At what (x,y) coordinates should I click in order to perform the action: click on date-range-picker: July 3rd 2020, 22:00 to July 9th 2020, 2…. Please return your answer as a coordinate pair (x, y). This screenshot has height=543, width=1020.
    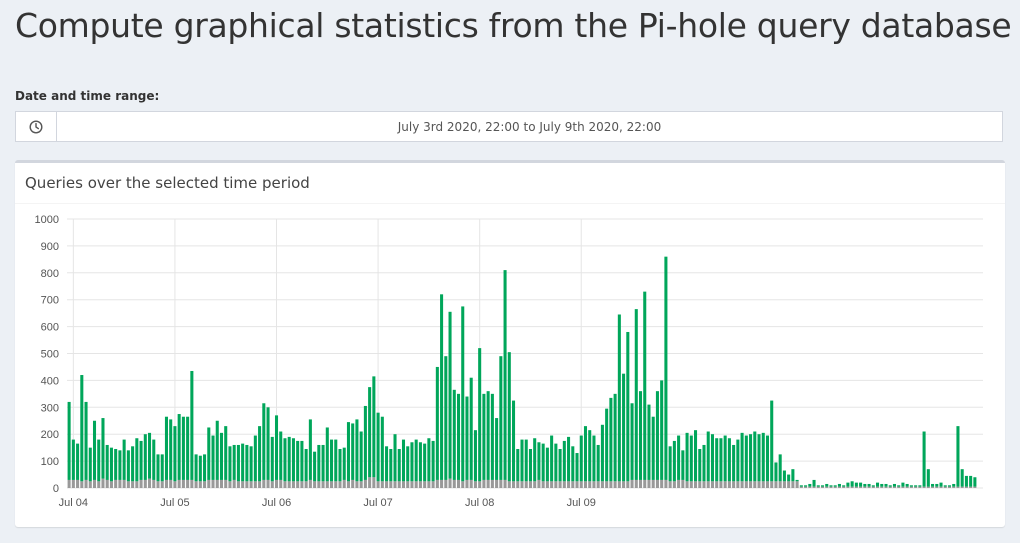
    Looking at the image, I should click on (509, 126).